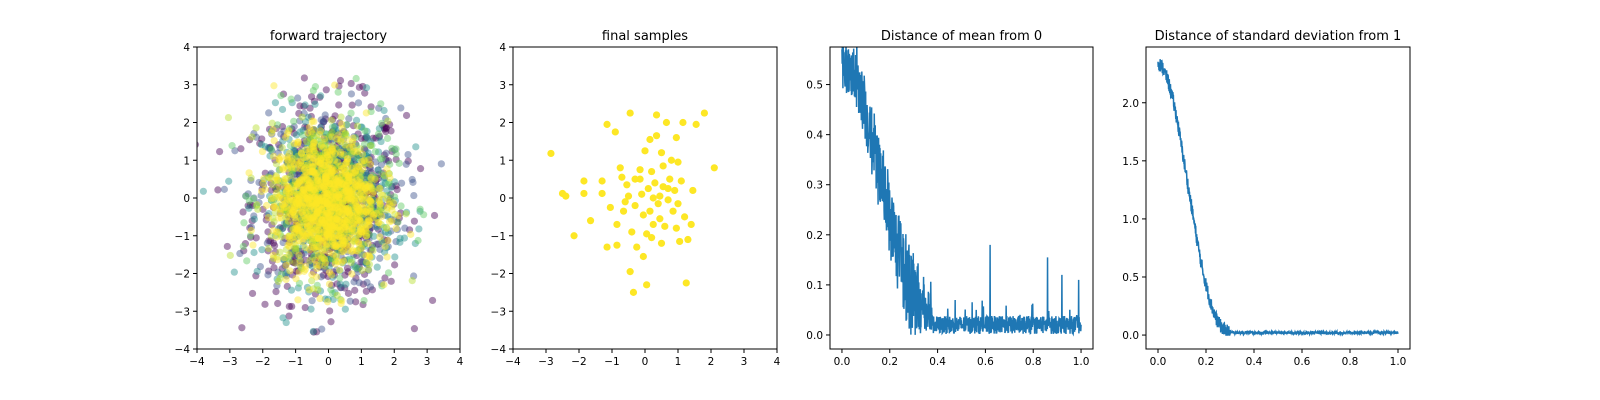  I want to click on sample-point, so click(602, 193).